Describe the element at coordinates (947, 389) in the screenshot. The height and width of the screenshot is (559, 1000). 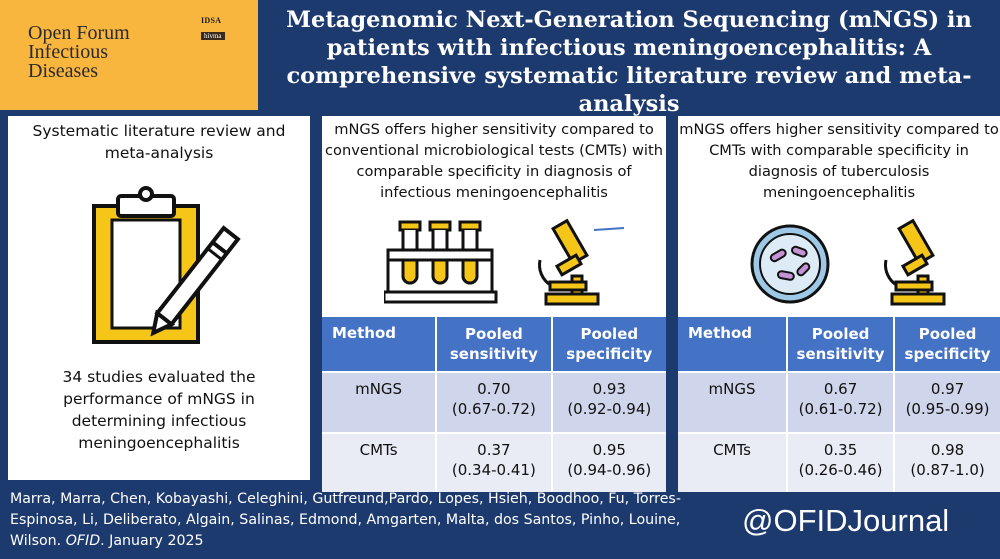
I see `specificity-value: 0.97` at that location.